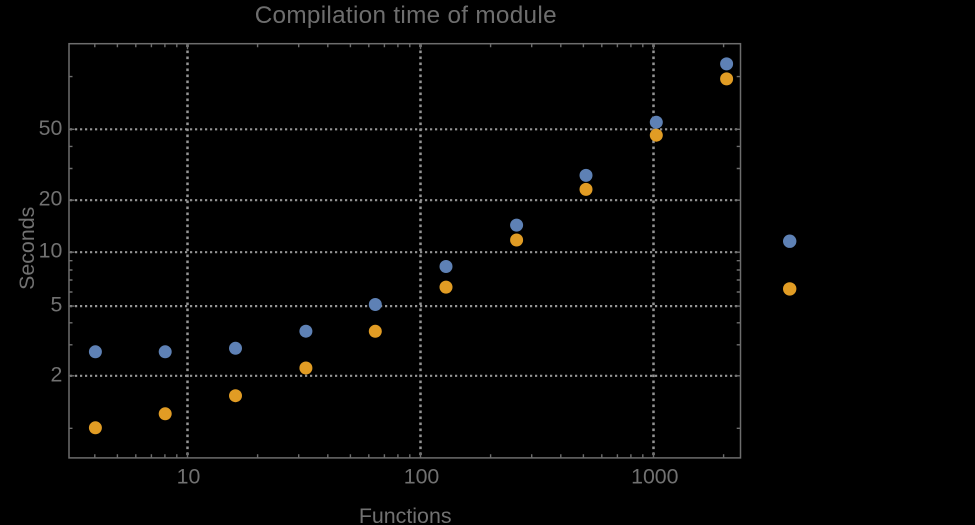 The width and height of the screenshot is (975, 525). What do you see at coordinates (56, 374) in the screenshot?
I see `svg-text: 2` at bounding box center [56, 374].